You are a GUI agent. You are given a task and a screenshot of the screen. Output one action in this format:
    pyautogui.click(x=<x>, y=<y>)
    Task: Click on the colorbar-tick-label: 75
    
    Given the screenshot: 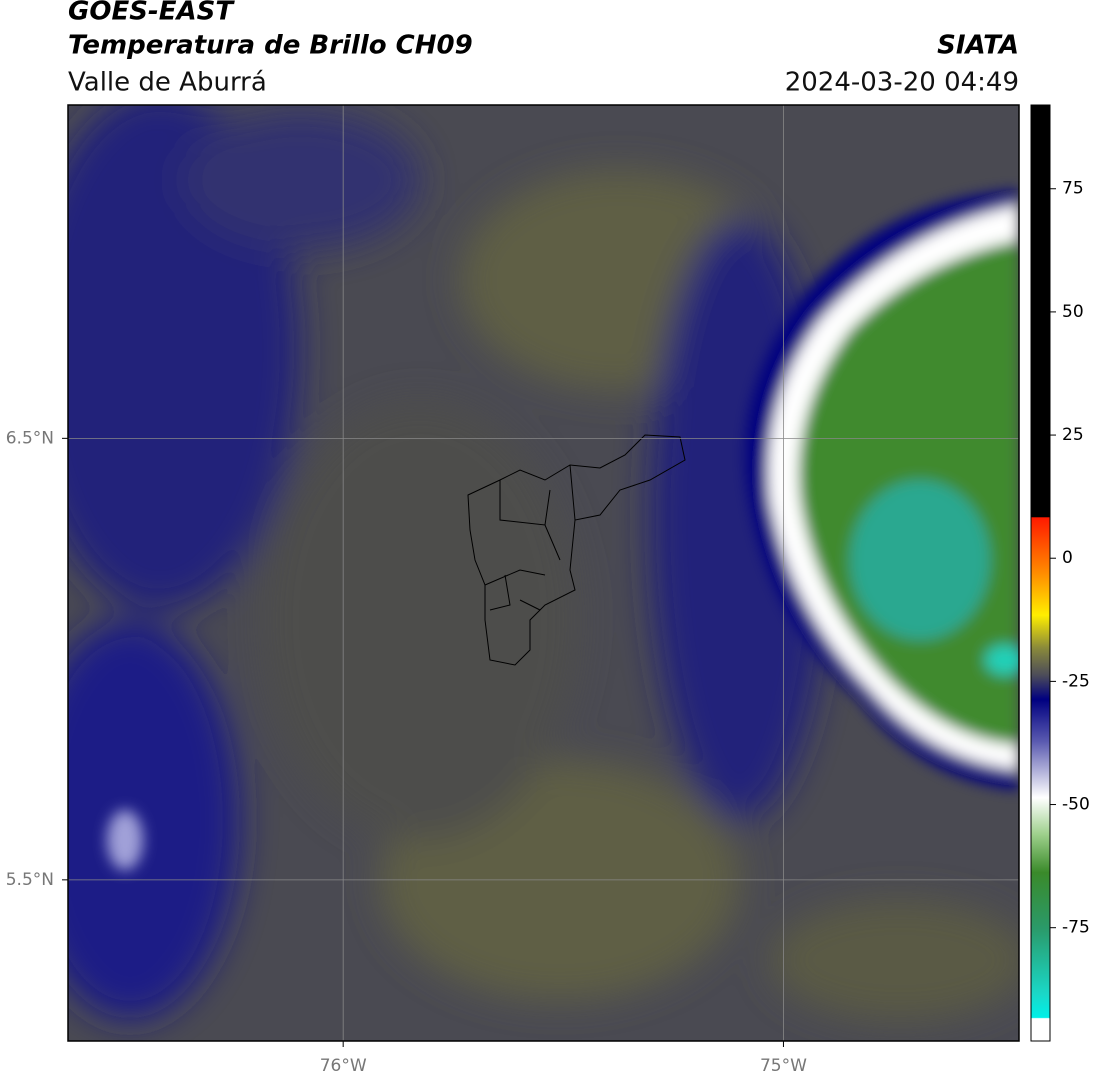 What is the action you would take?
    pyautogui.click(x=1073, y=189)
    